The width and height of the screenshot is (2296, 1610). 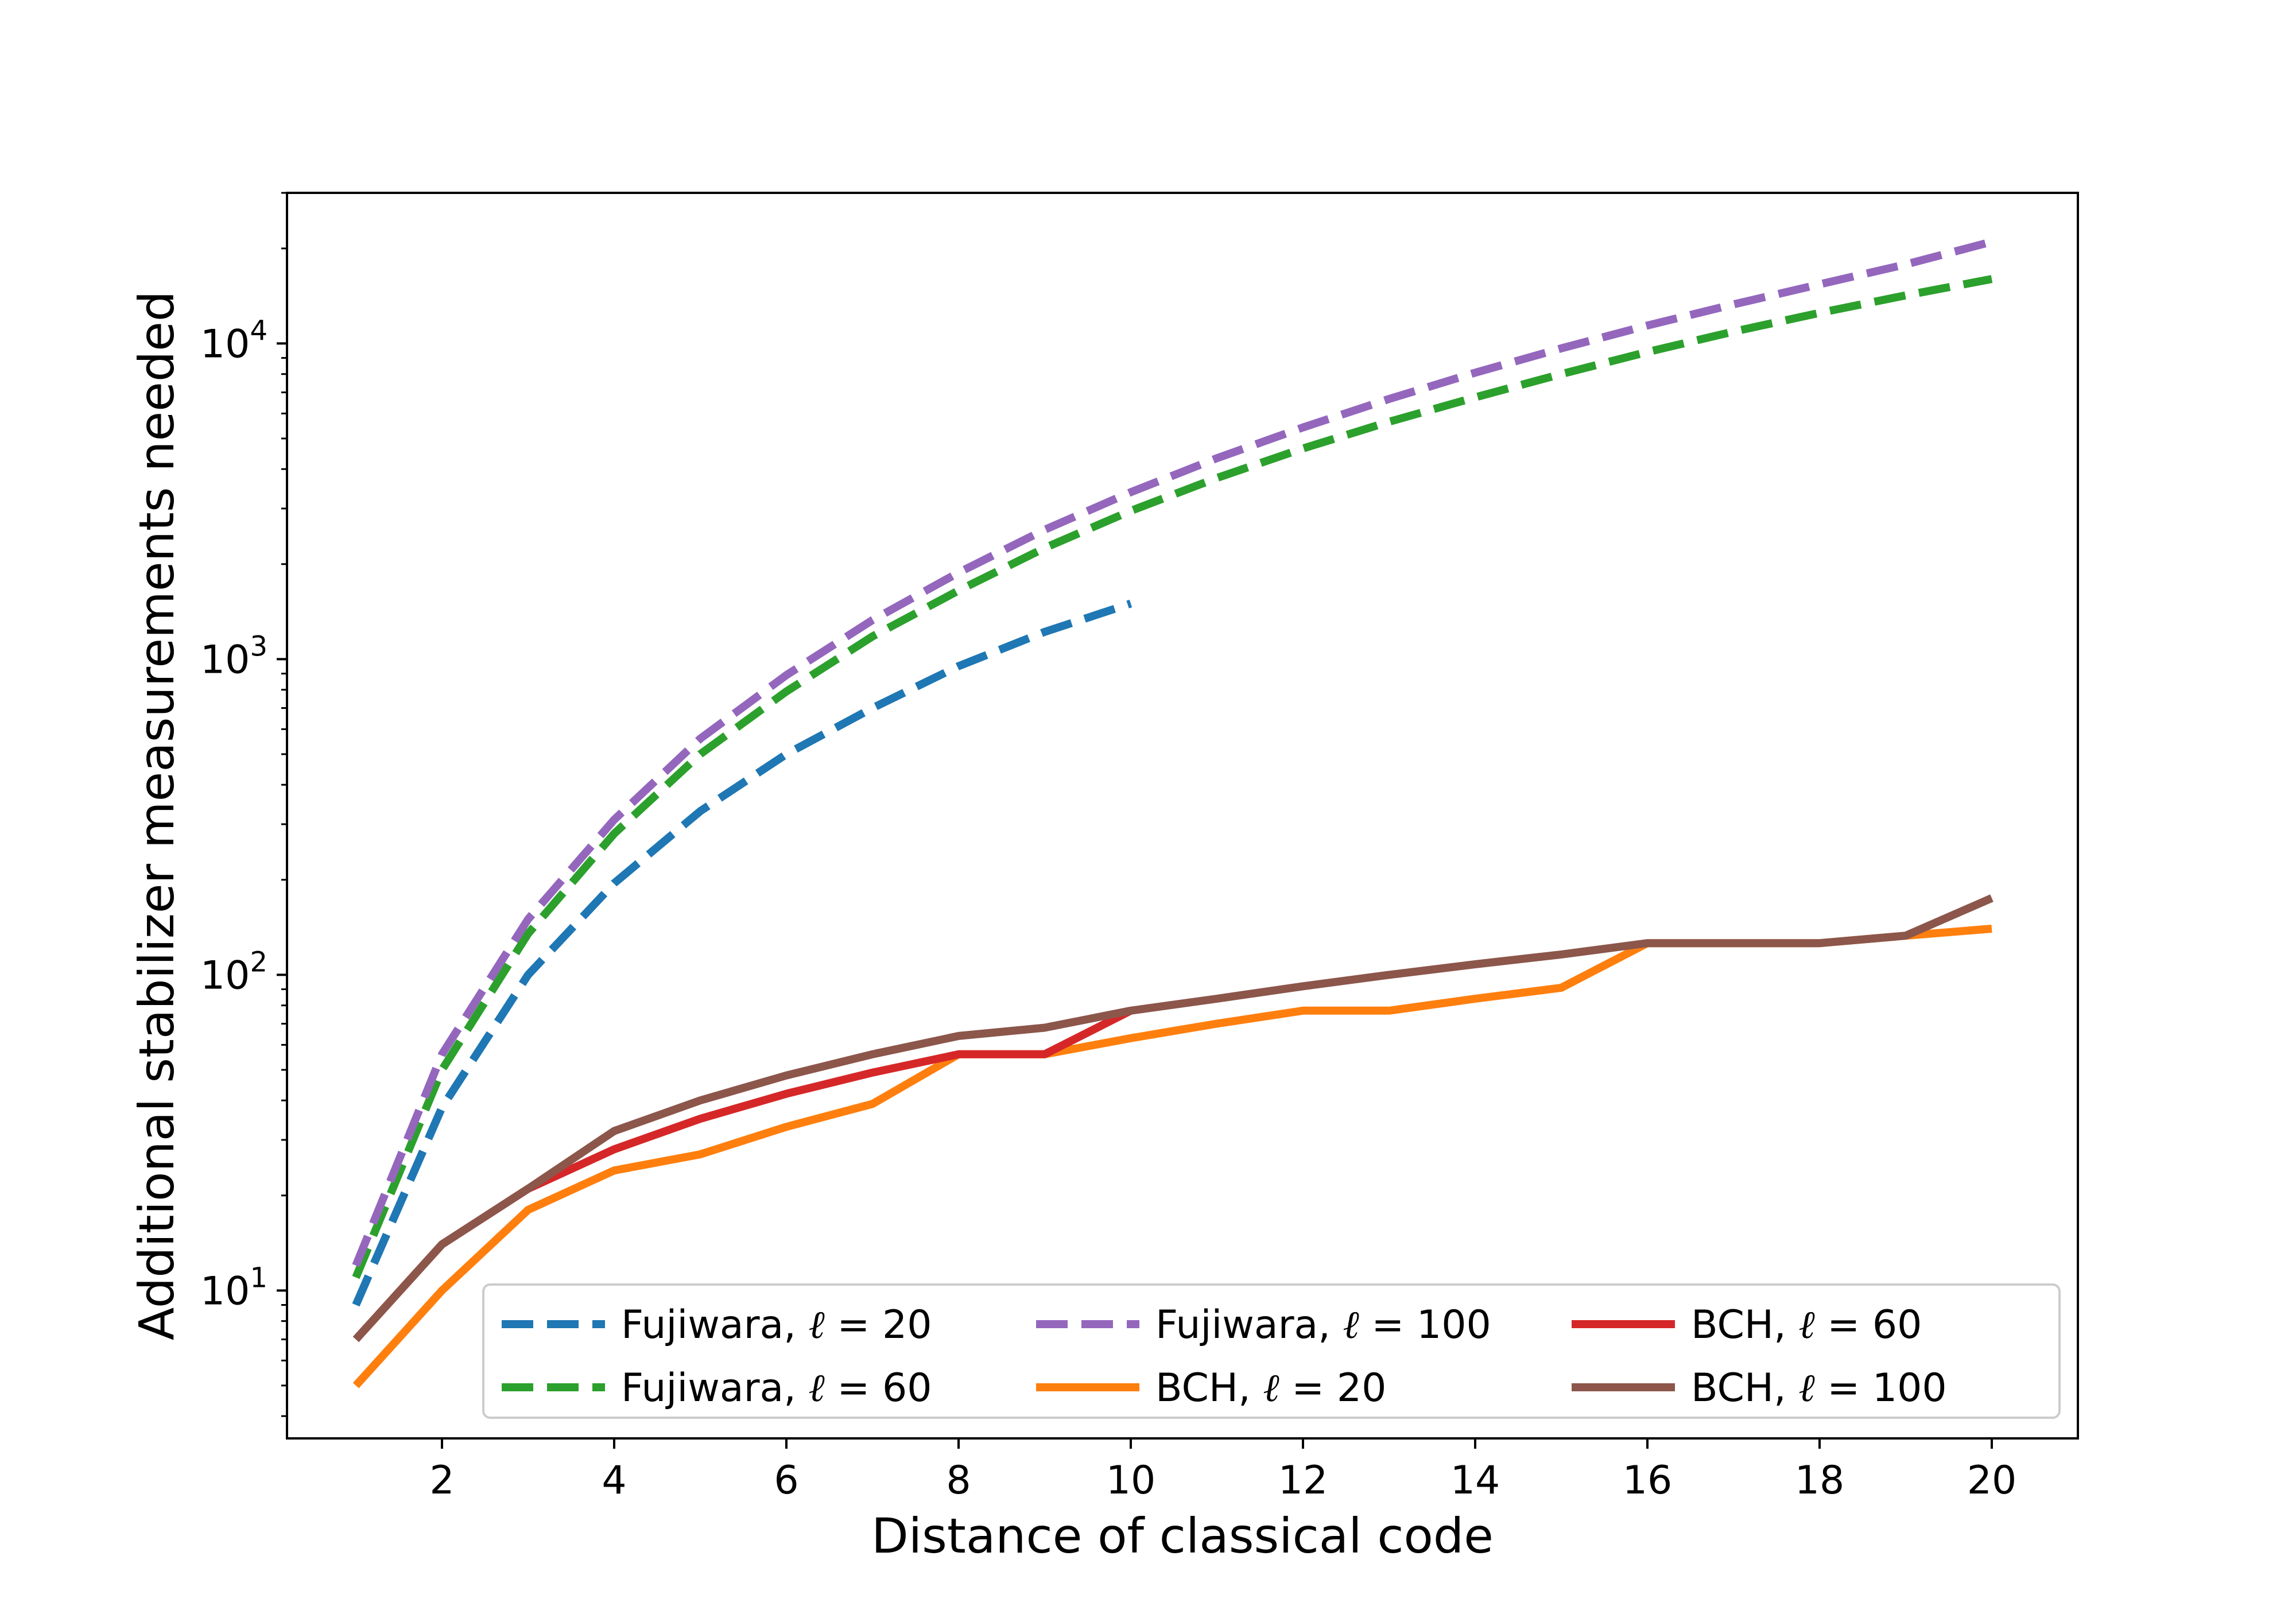 I want to click on x-axis-title: Distance of classical code, so click(x=1182, y=1536).